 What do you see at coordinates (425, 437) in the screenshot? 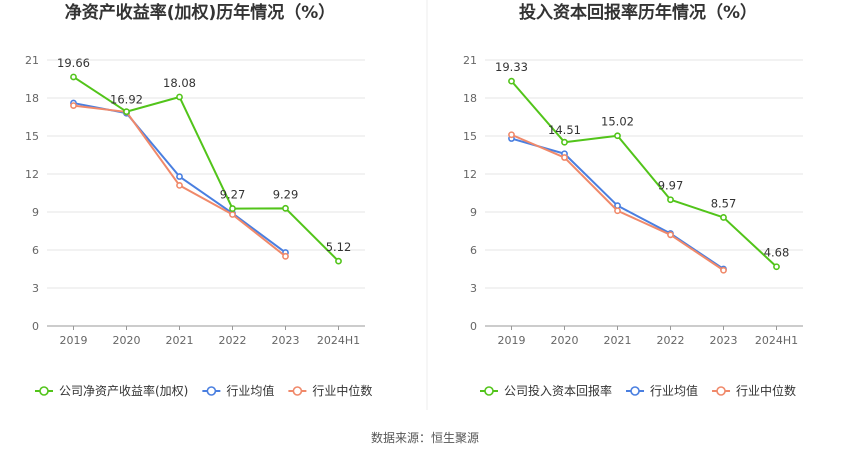
I see `data-source-text: 数据来源：恒生聚源` at bounding box center [425, 437].